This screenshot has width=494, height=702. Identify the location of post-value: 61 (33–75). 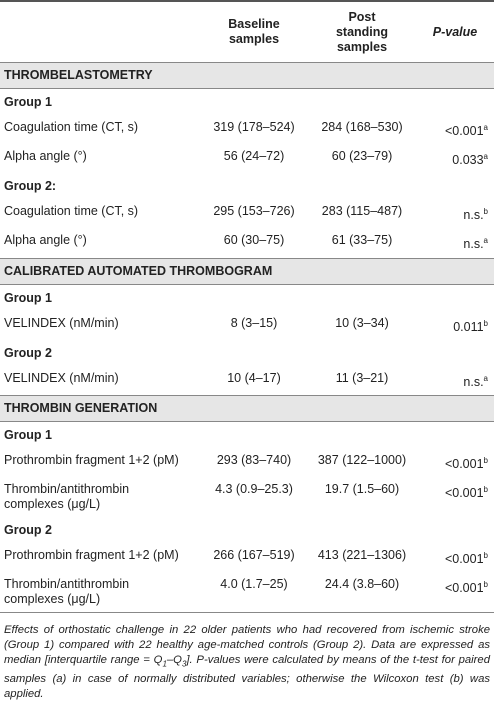
(362, 240).